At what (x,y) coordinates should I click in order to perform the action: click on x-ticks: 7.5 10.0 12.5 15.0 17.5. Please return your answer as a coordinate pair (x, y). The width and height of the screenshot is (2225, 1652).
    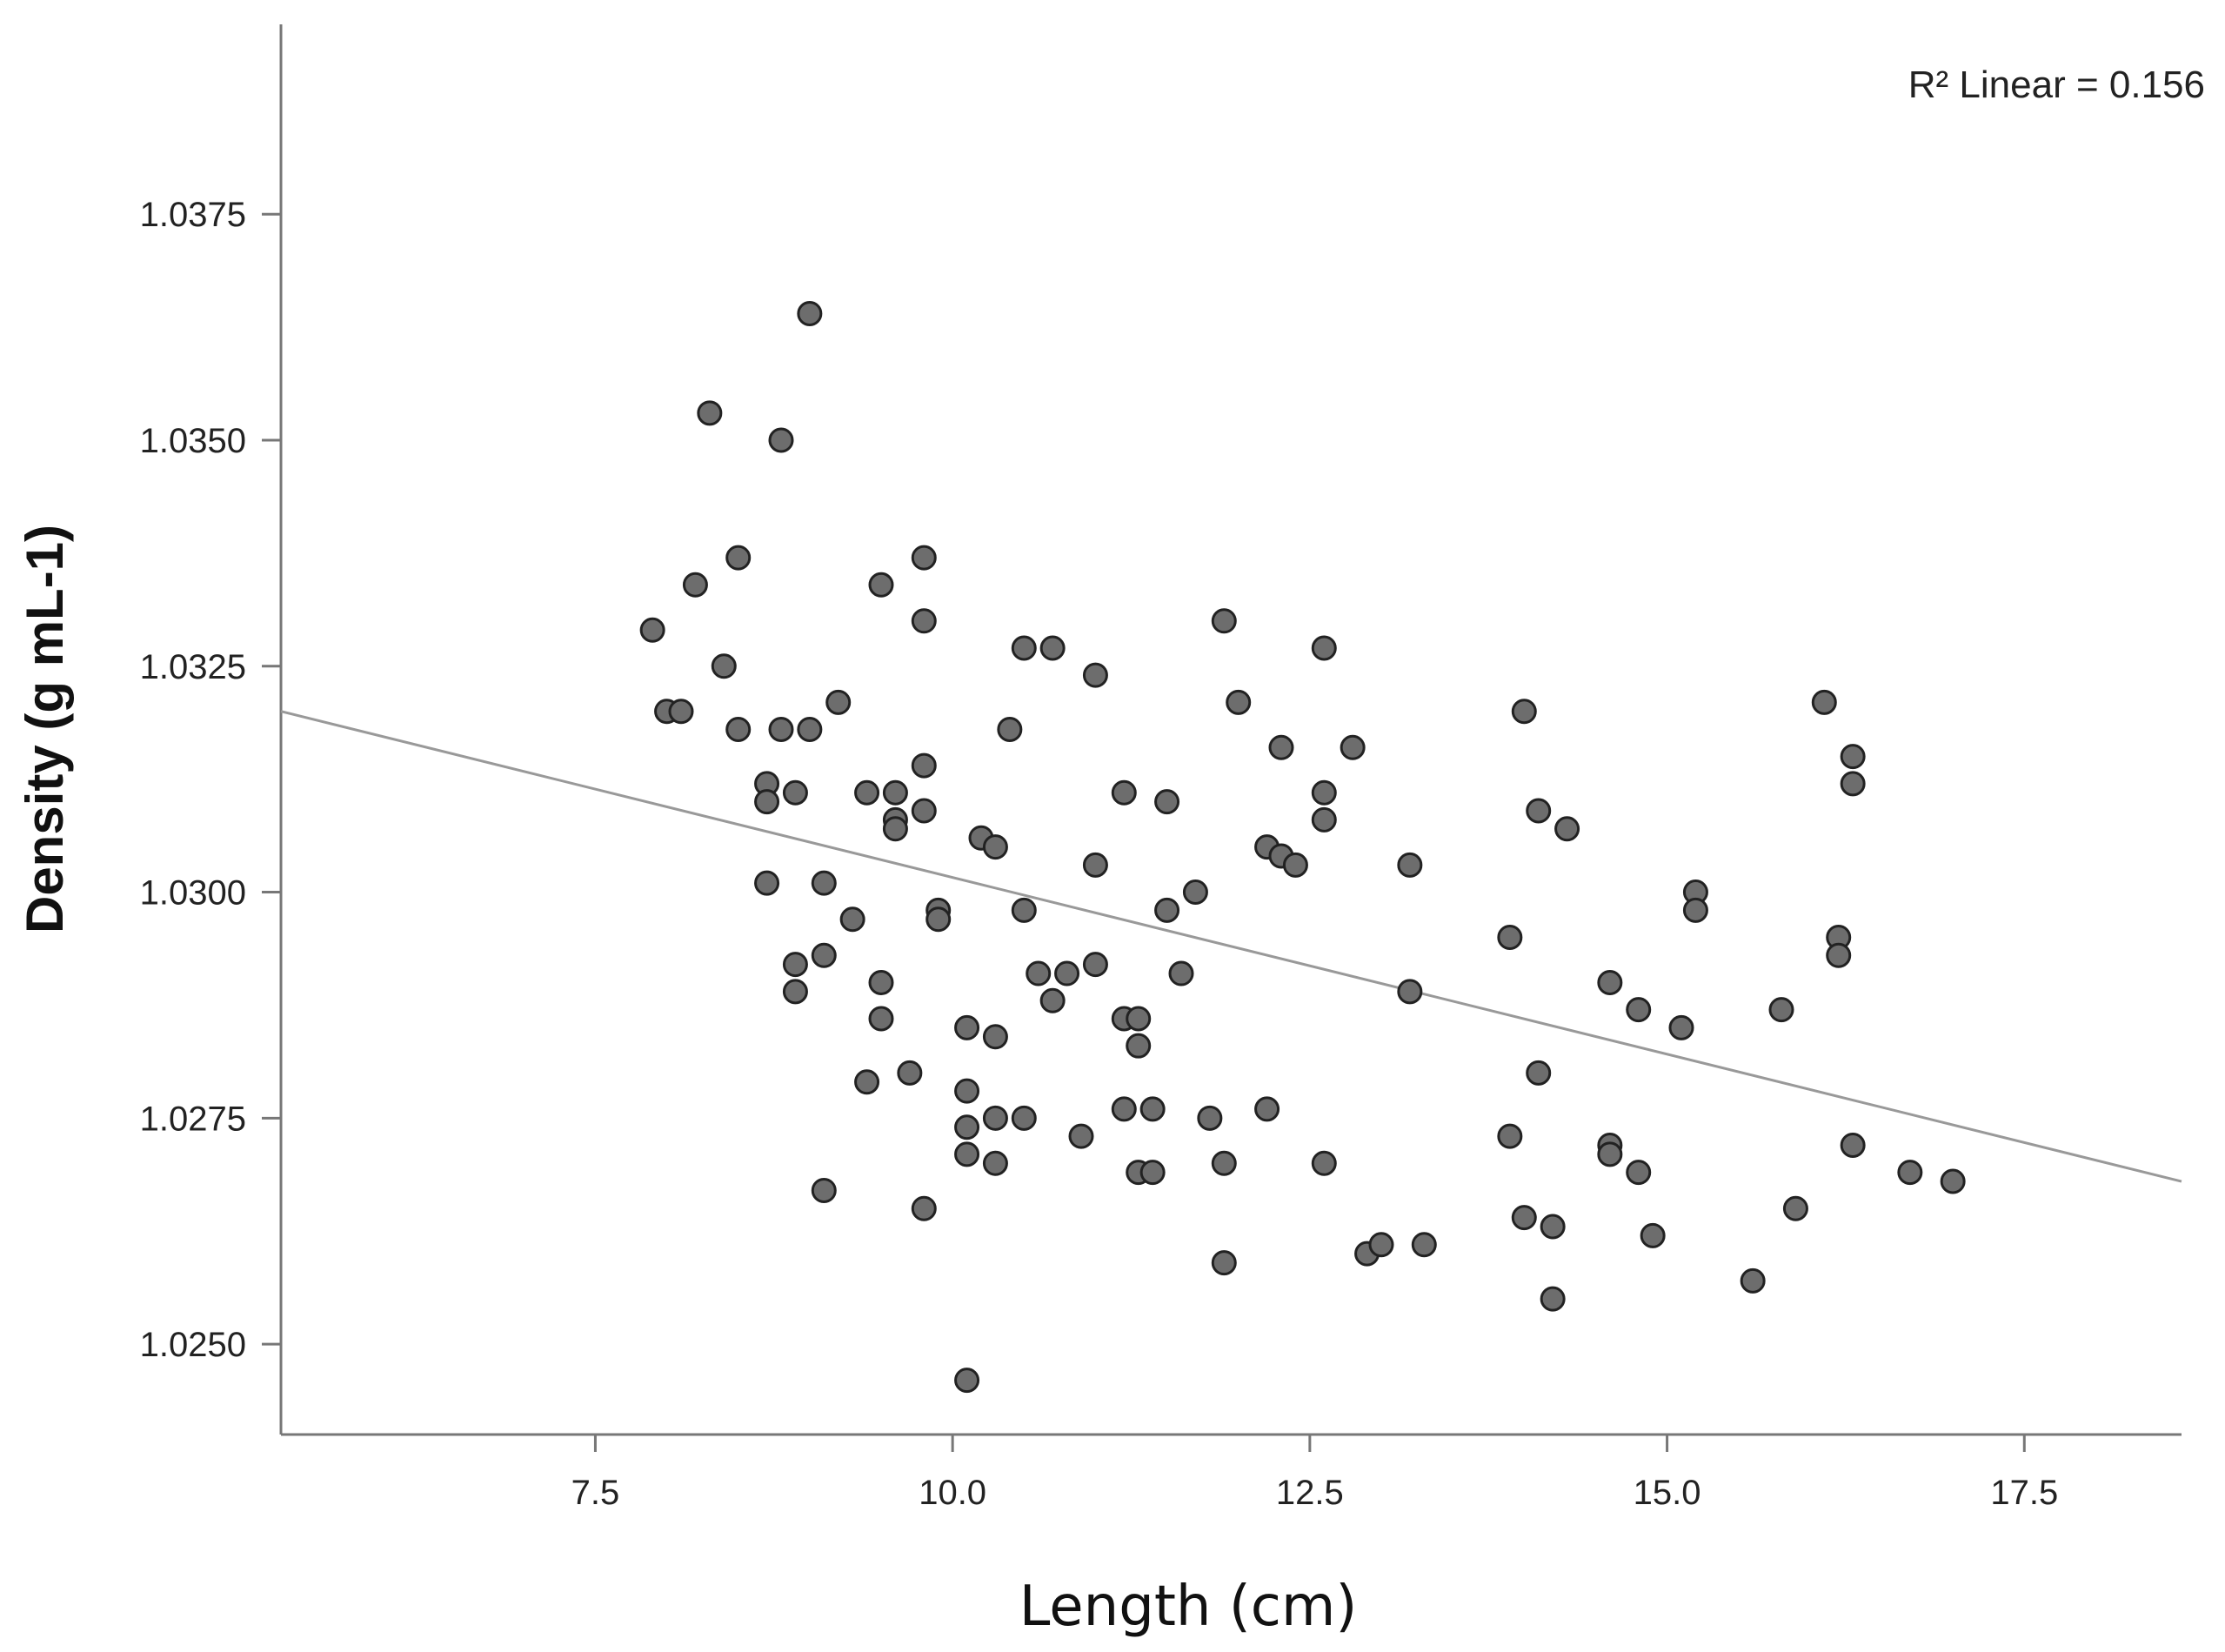
    Looking at the image, I should click on (1314, 1473).